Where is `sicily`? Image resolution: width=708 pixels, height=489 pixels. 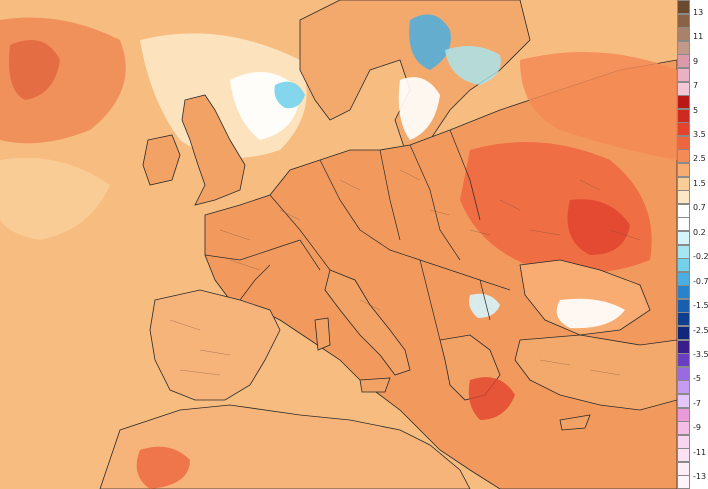
sicily is located at coordinates (375, 385).